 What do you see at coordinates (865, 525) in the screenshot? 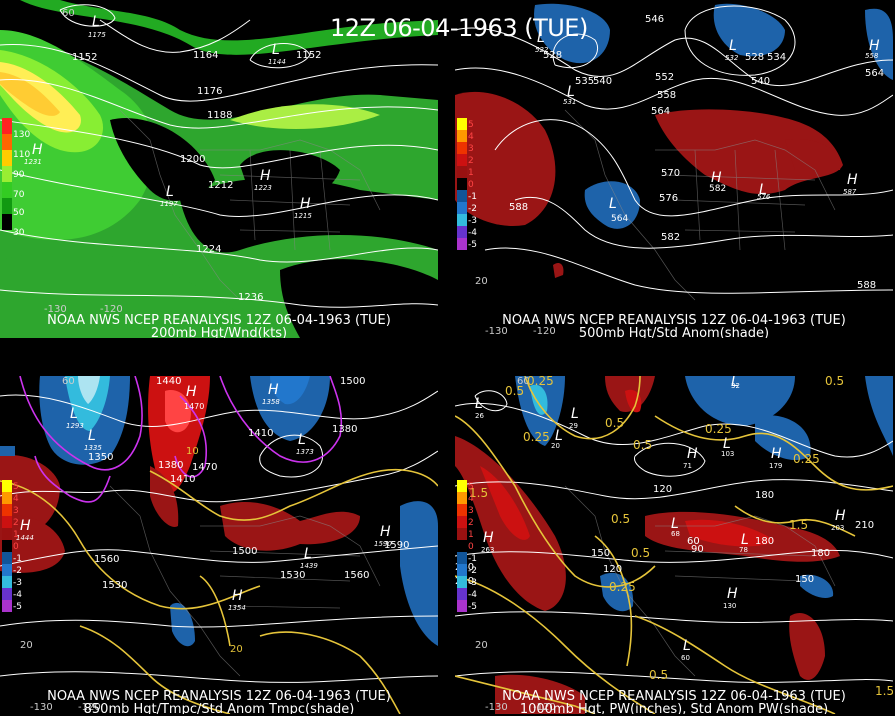
I see `contour-label: 210` at bounding box center [865, 525].